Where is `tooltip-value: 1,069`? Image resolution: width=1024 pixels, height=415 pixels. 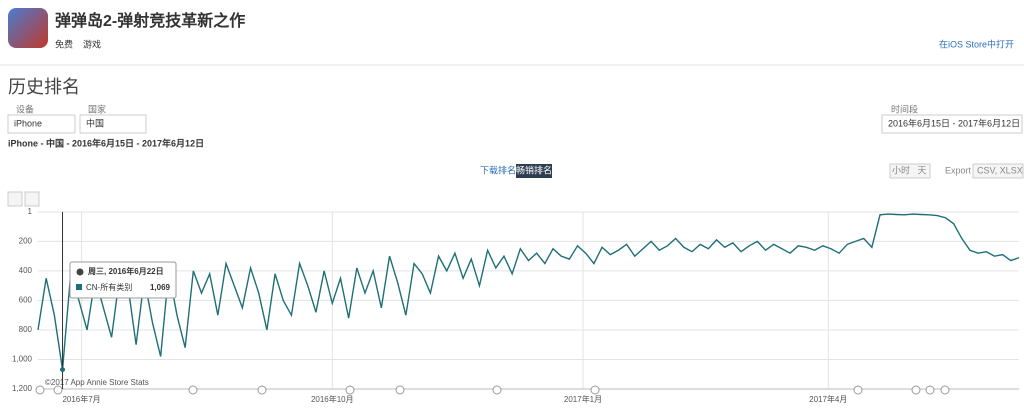
tooltip-value: 1,069 is located at coordinates (160, 287).